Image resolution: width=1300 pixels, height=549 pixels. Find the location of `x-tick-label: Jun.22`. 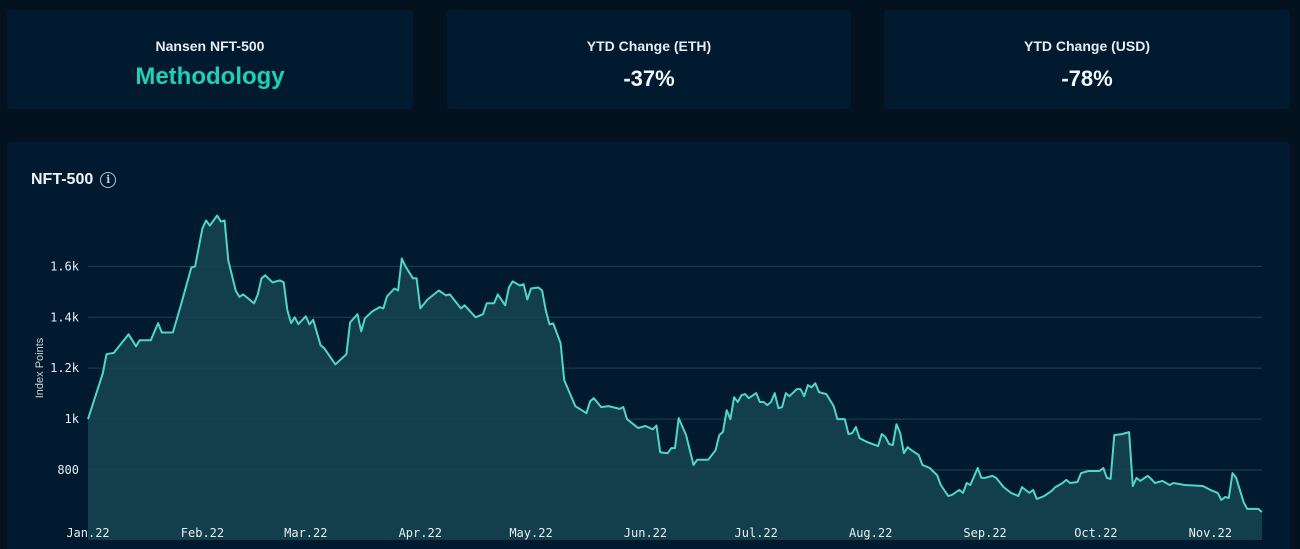

x-tick-label: Jun.22 is located at coordinates (645, 533).